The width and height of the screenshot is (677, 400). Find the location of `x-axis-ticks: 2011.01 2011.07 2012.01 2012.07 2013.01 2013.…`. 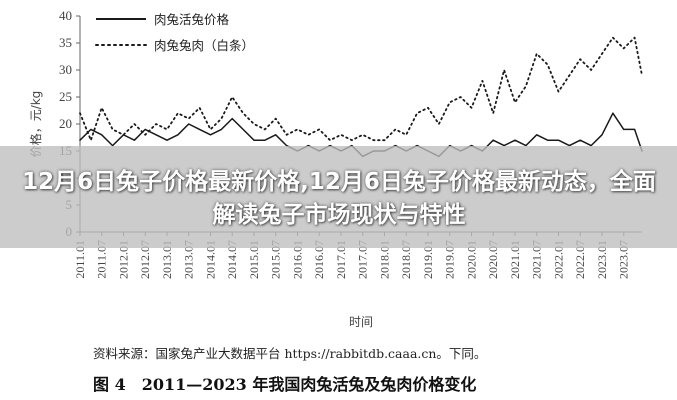

x-axis-ticks: 2011.01 2011.07 2012.01 2012.07 2013.01 2013.… is located at coordinates (352, 255).